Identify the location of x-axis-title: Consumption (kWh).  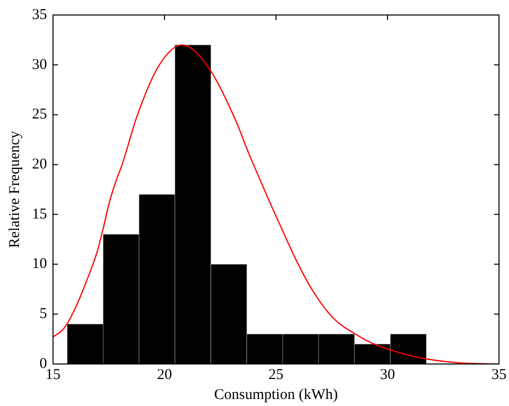
(276, 394).